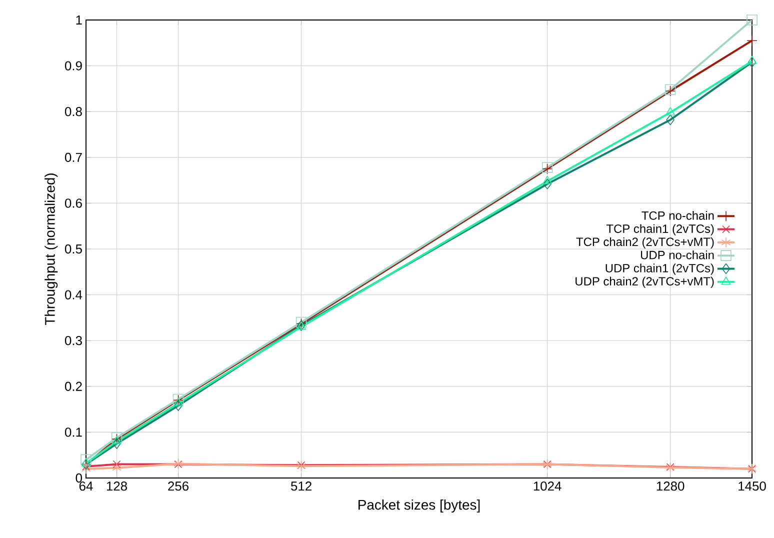  Describe the element at coordinates (752, 486) in the screenshot. I see `x-tick-label: 1450` at that location.